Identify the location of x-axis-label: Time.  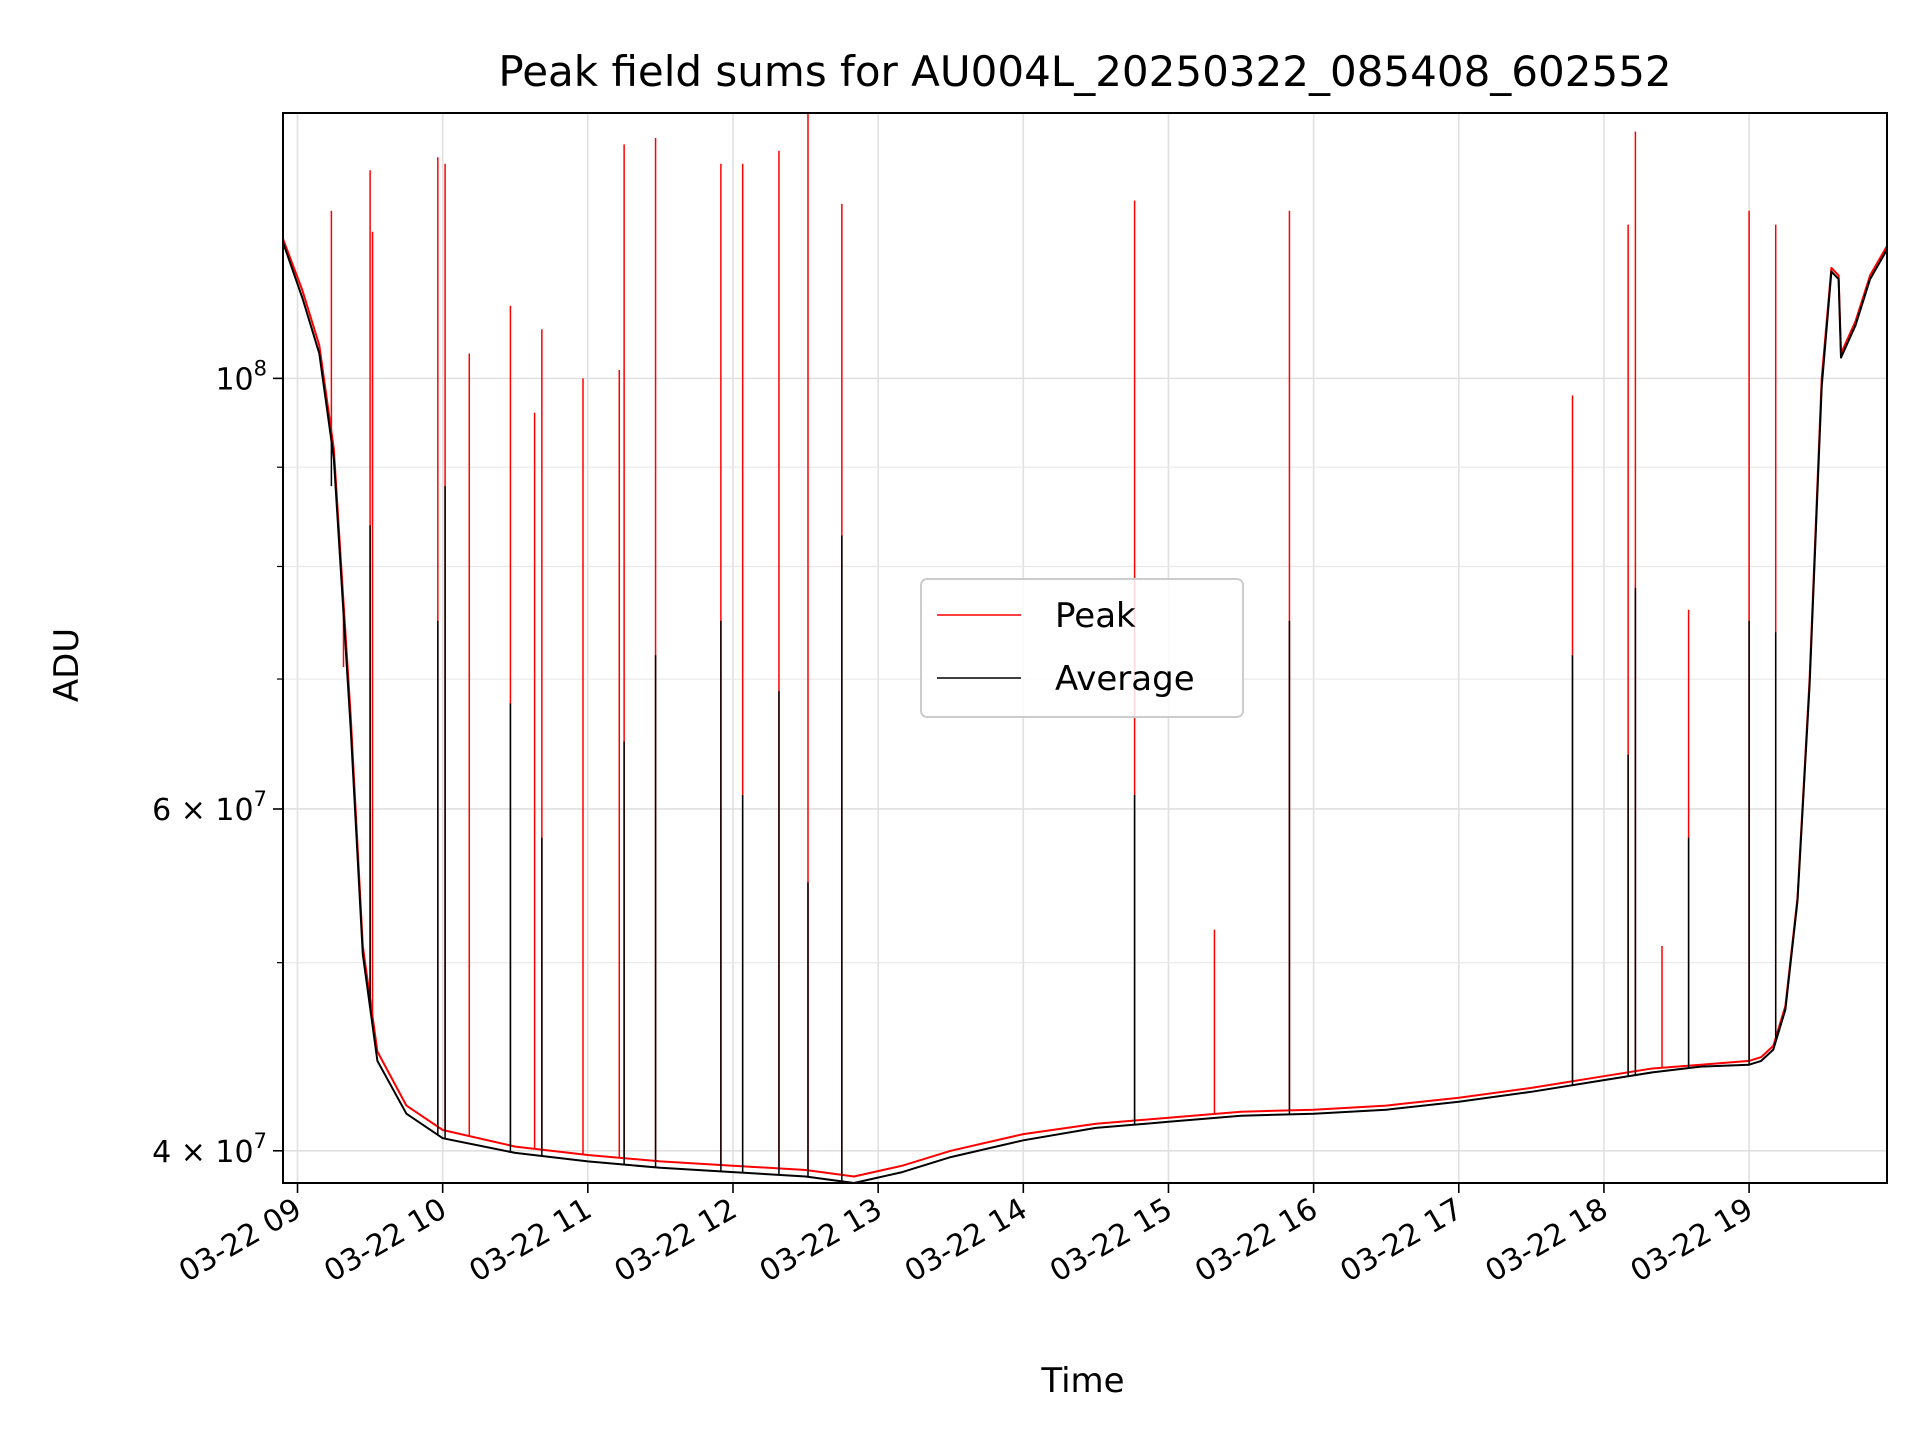
(1082, 1381).